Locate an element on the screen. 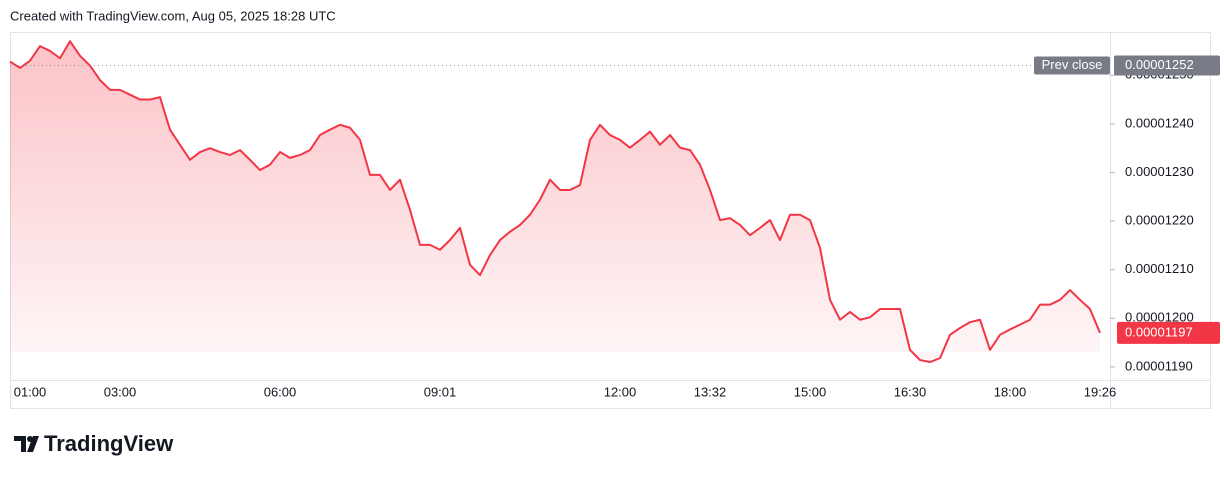 Image resolution: width=1224 pixels, height=480 pixels. x-tick-label: 12:00 is located at coordinates (620, 391).